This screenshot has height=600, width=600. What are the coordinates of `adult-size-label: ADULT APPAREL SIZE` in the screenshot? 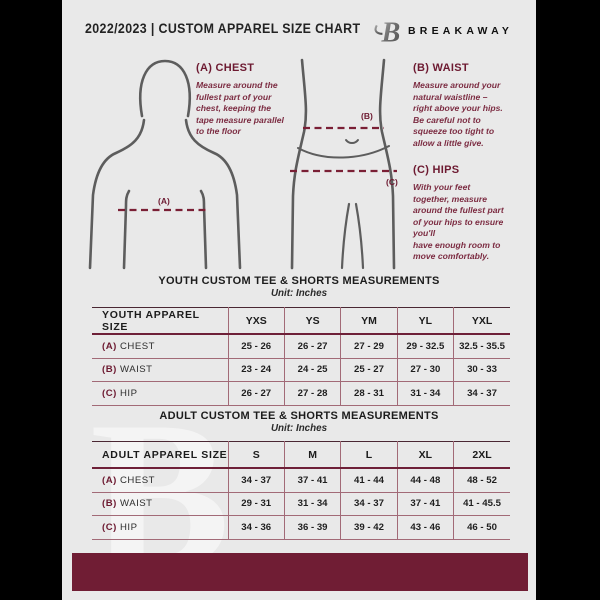 It's located at (165, 454).